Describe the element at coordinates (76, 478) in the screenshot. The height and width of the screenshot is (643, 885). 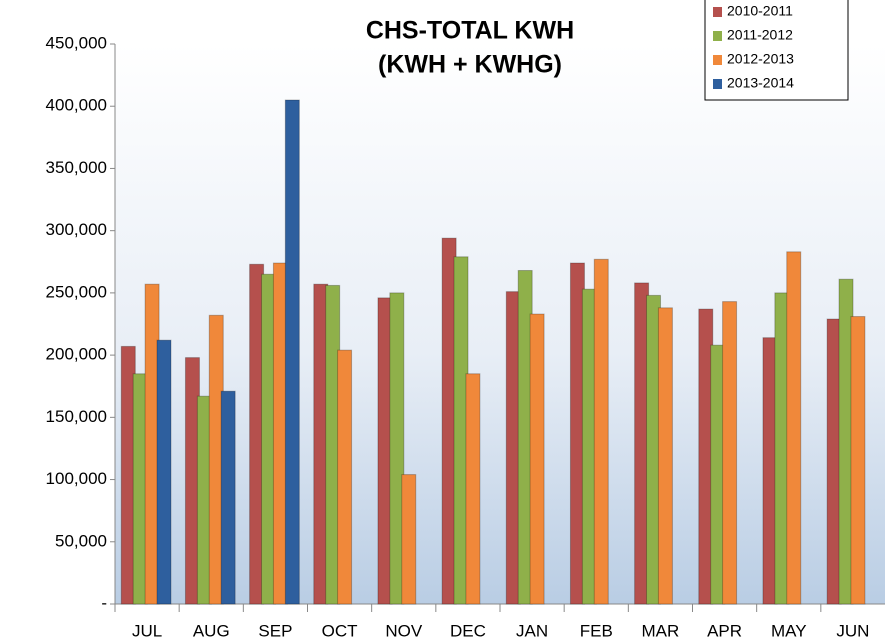
I see `y-tick-label: 100,000` at that location.